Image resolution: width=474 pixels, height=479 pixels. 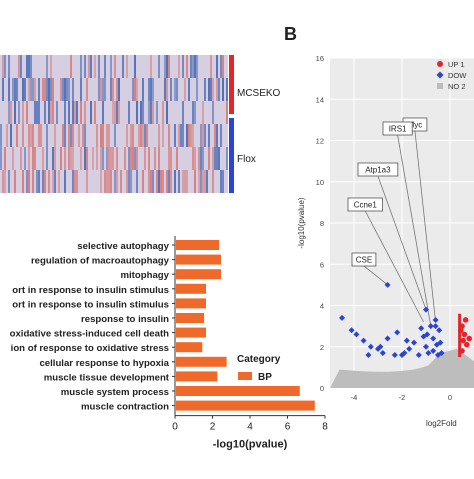 What do you see at coordinates (265, 377) in the screenshot?
I see `legend-label-bp: BP` at bounding box center [265, 377].